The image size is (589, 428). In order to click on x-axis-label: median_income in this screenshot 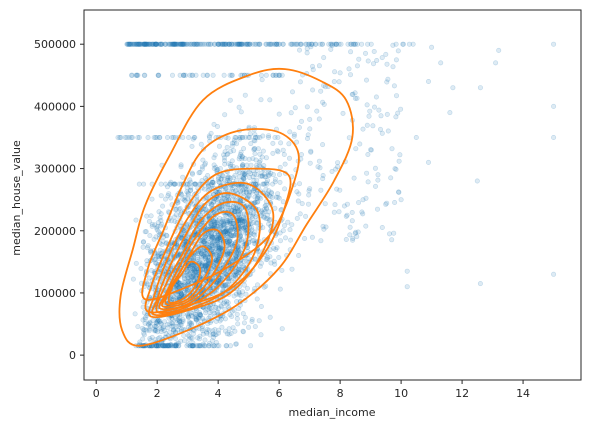, I will do `click(331, 412)`.